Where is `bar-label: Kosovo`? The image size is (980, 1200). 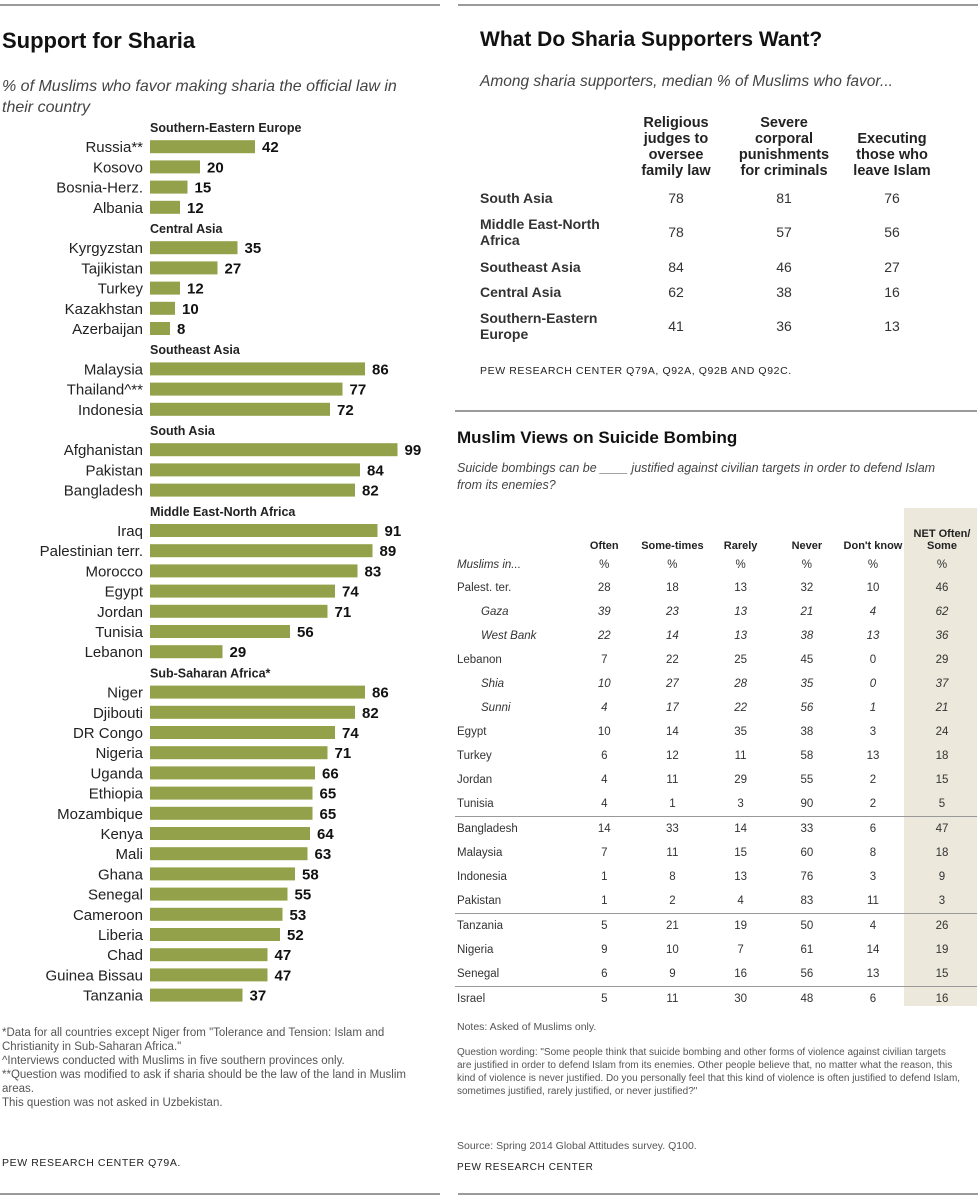 bar-label: Kosovo is located at coordinates (118, 167).